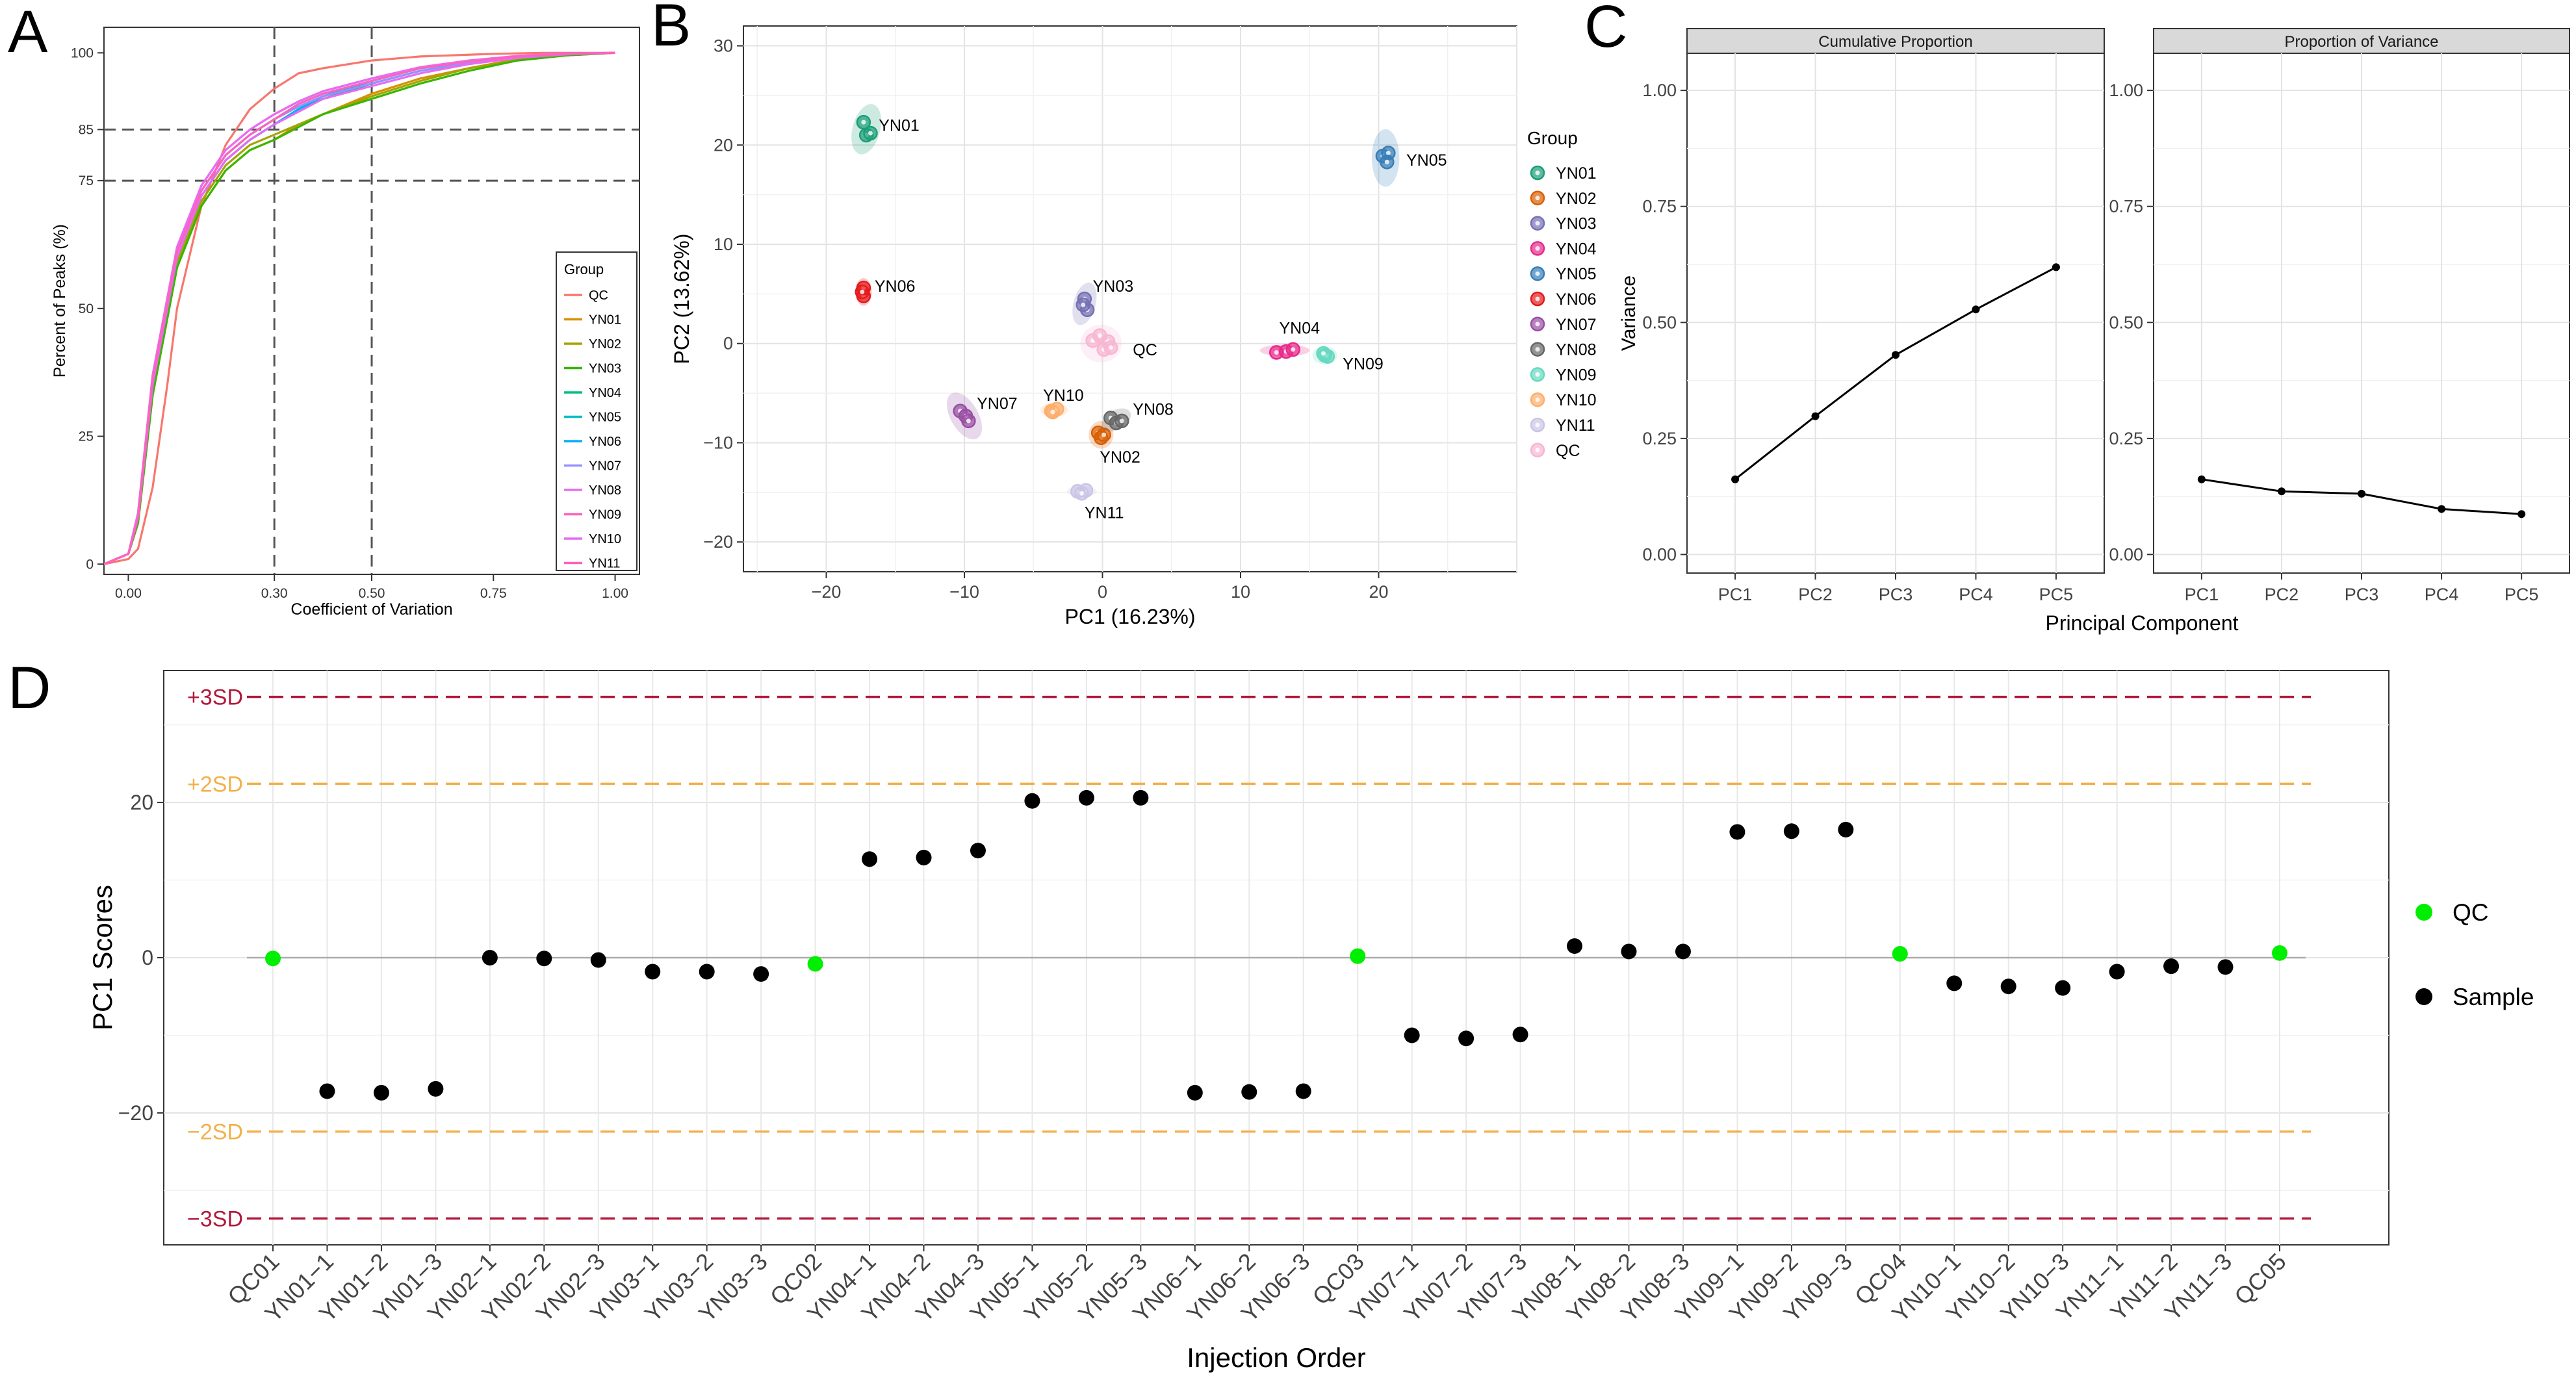 The image size is (2576, 1380). I want to click on panel-d-y-axis-title: PC1 Scores, so click(102, 957).